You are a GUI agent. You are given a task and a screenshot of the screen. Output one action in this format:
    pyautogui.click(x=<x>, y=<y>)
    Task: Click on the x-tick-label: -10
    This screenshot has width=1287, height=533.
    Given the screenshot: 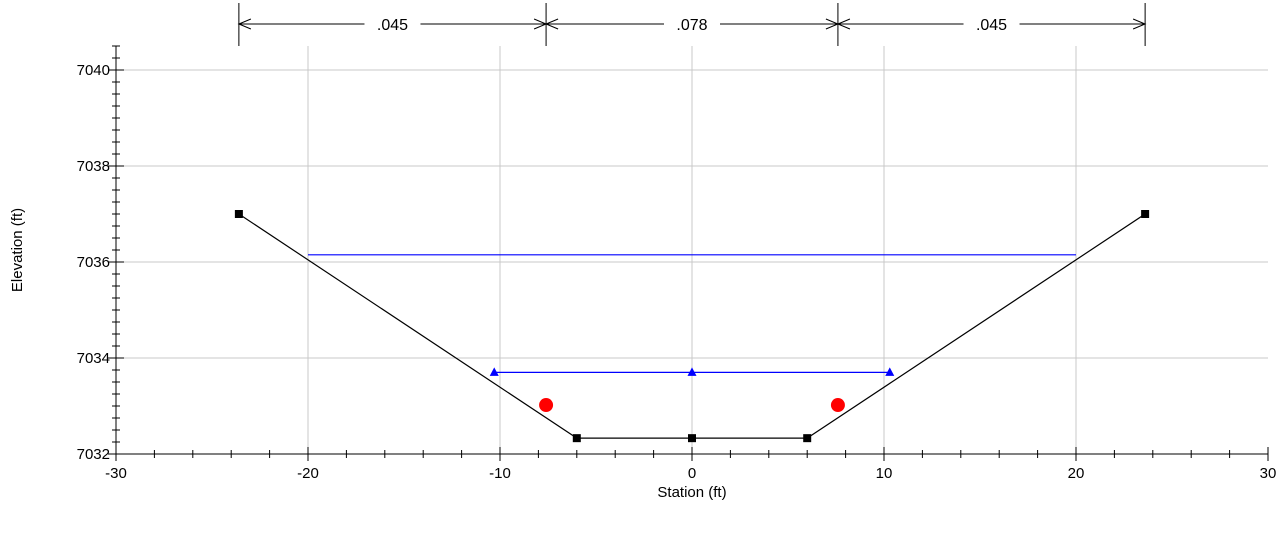 What is the action you would take?
    pyautogui.click(x=500, y=473)
    